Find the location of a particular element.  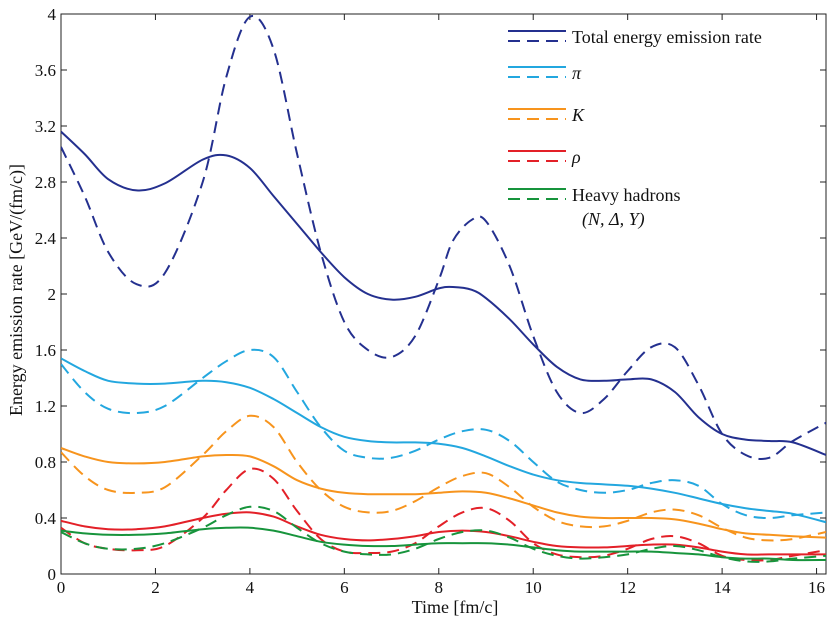

x-tick-label: 16 is located at coordinates (816, 587).